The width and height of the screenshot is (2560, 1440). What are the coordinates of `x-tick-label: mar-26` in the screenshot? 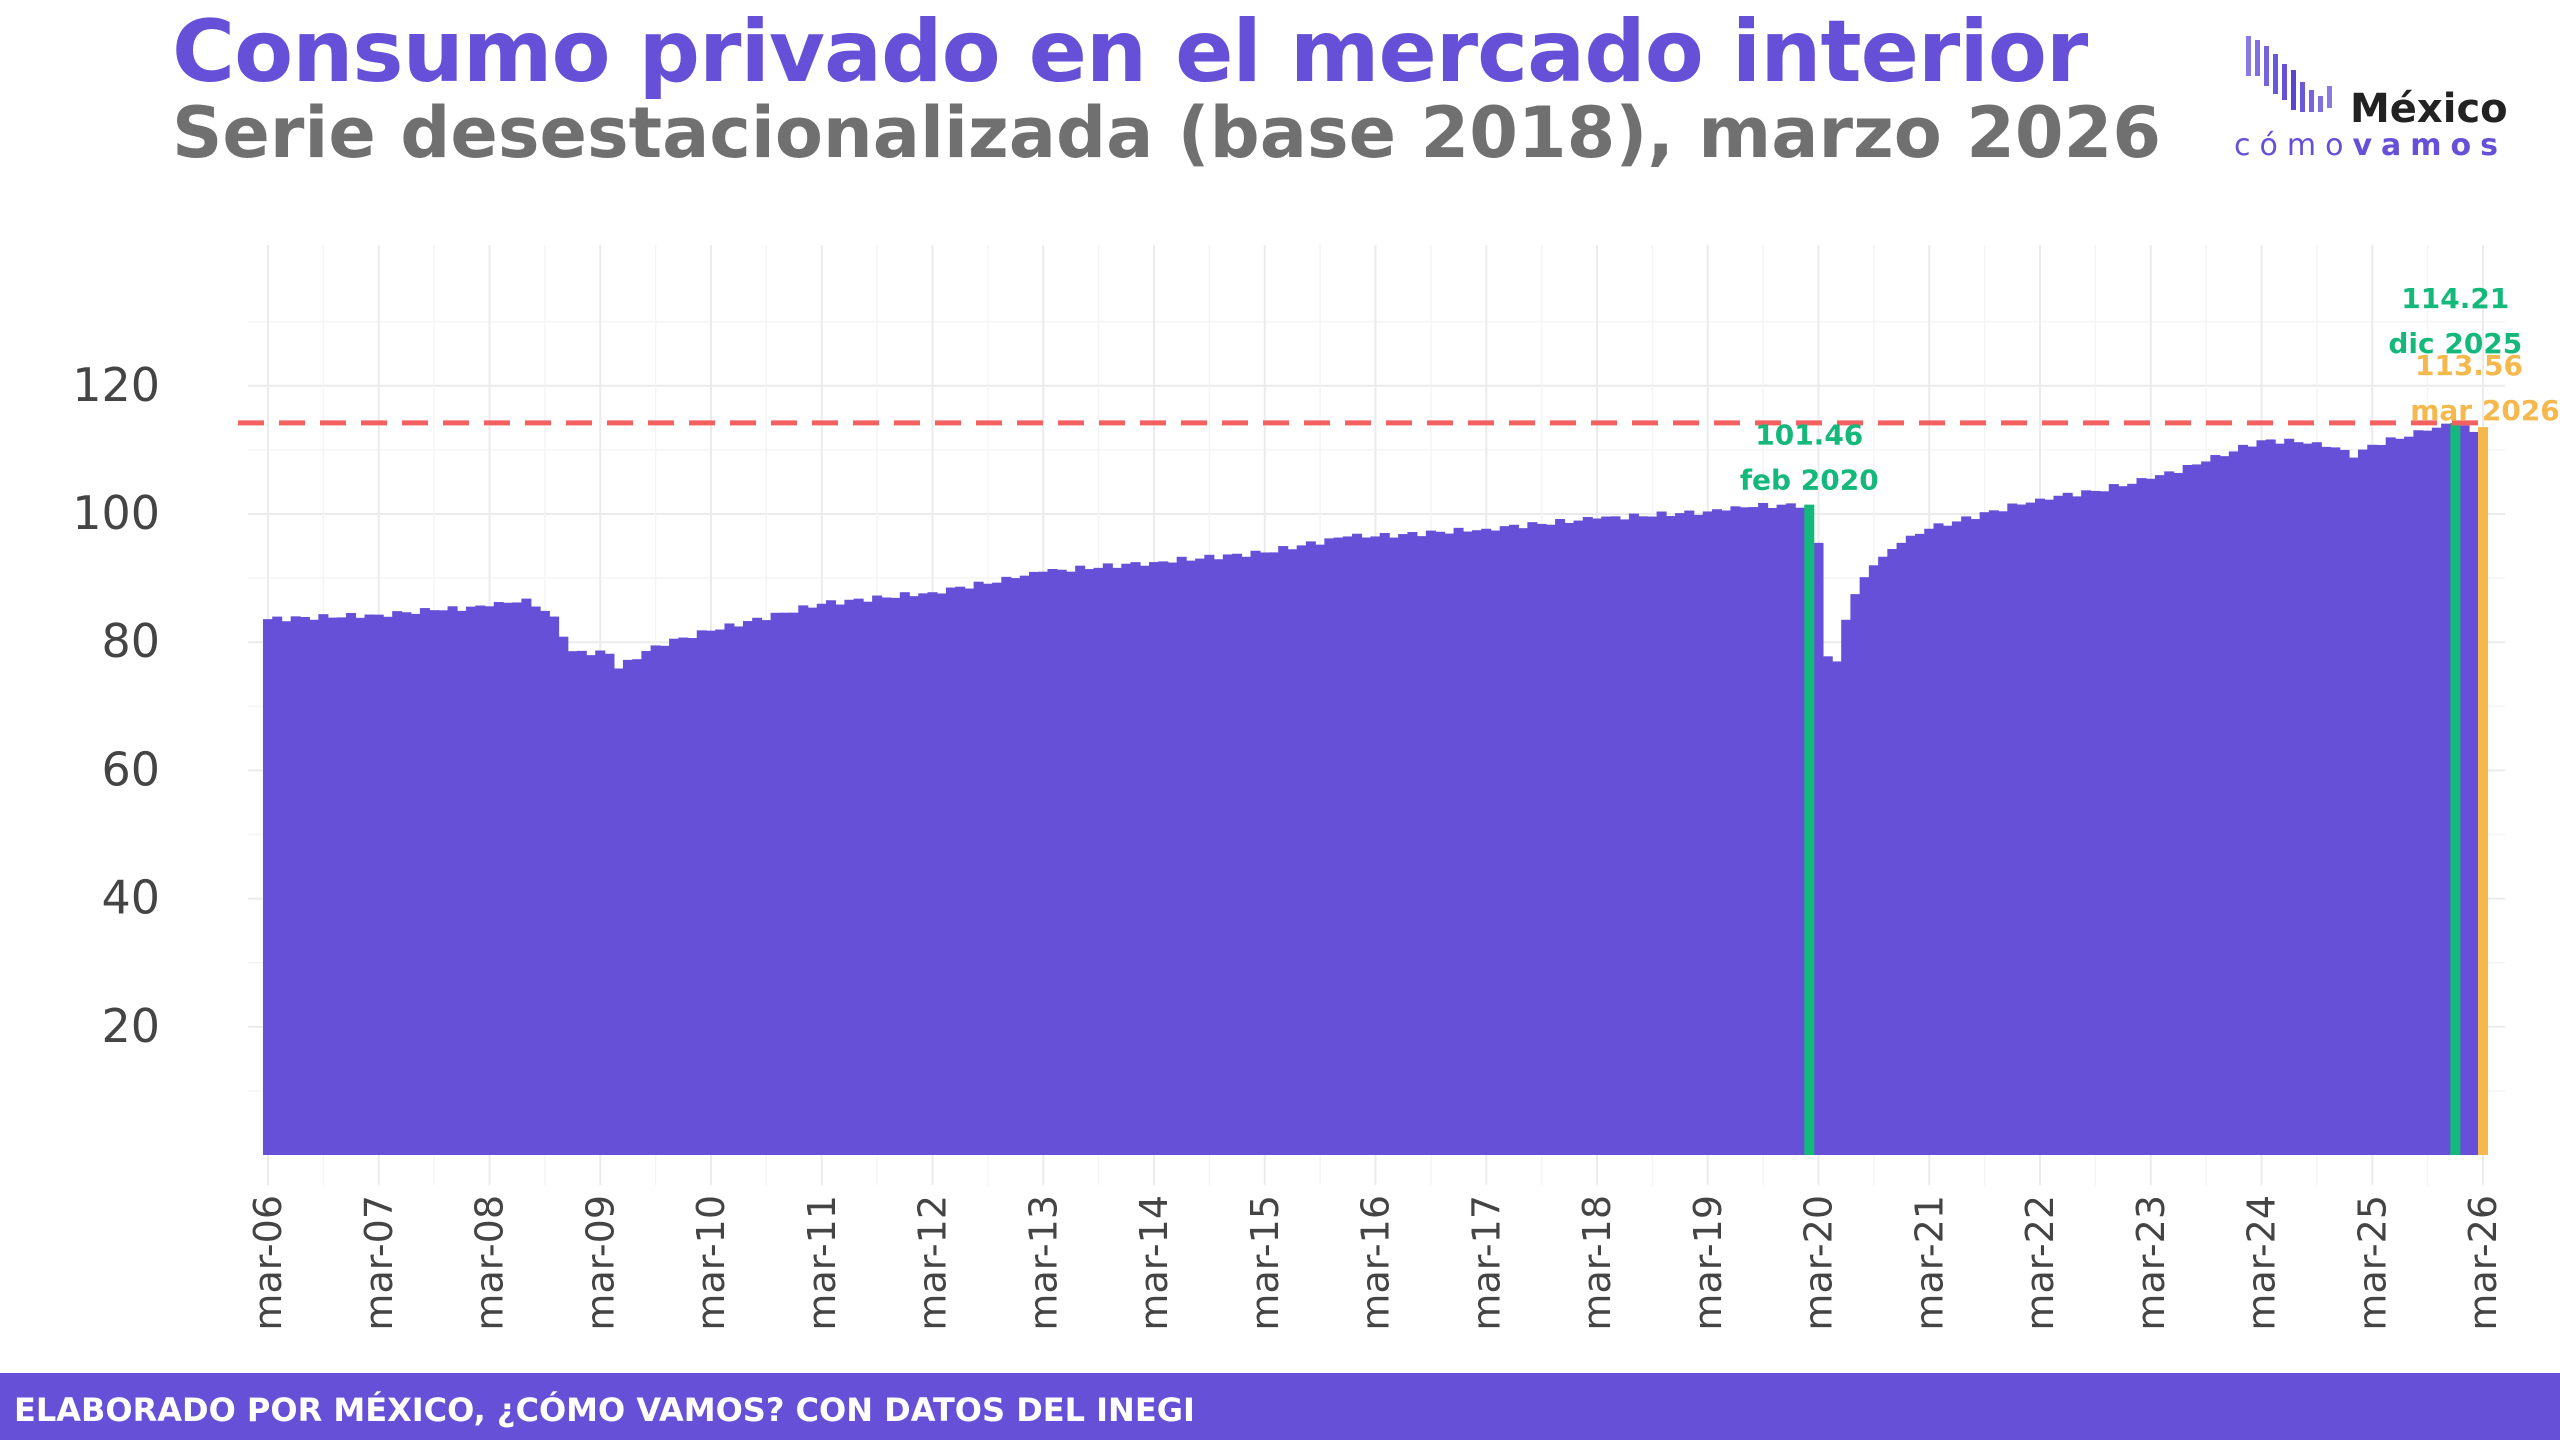 It's located at (2483, 1263).